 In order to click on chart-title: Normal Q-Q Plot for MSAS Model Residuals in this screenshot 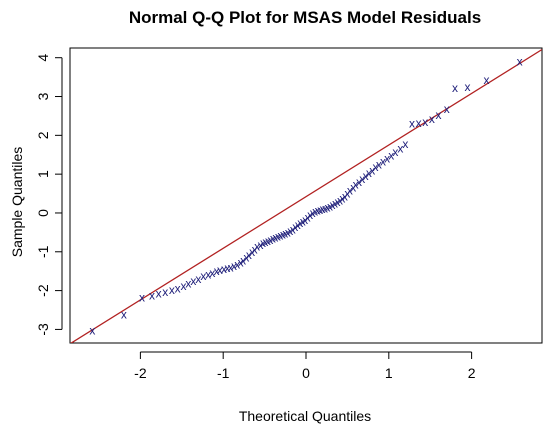, I will do `click(305, 17)`.